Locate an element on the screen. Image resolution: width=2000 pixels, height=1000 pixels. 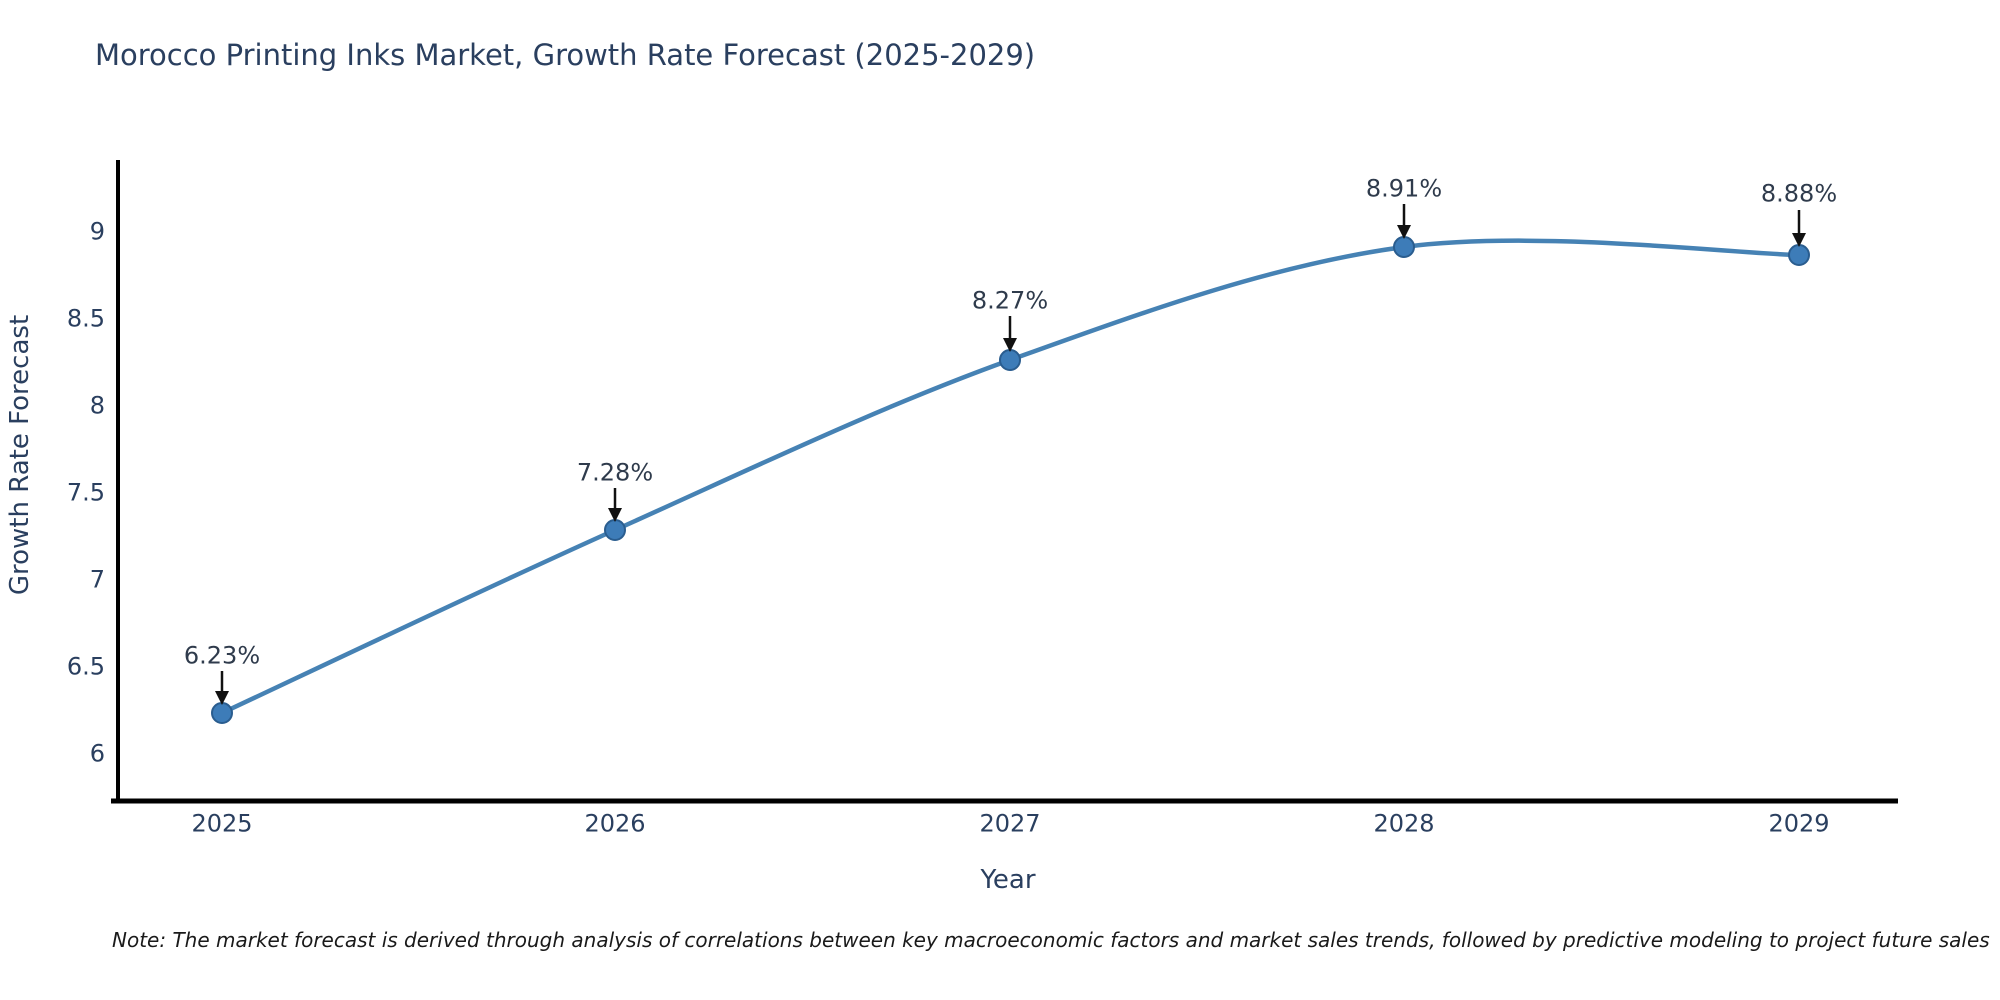
y-tick-8-5: 8.5 is located at coordinates (86, 318).